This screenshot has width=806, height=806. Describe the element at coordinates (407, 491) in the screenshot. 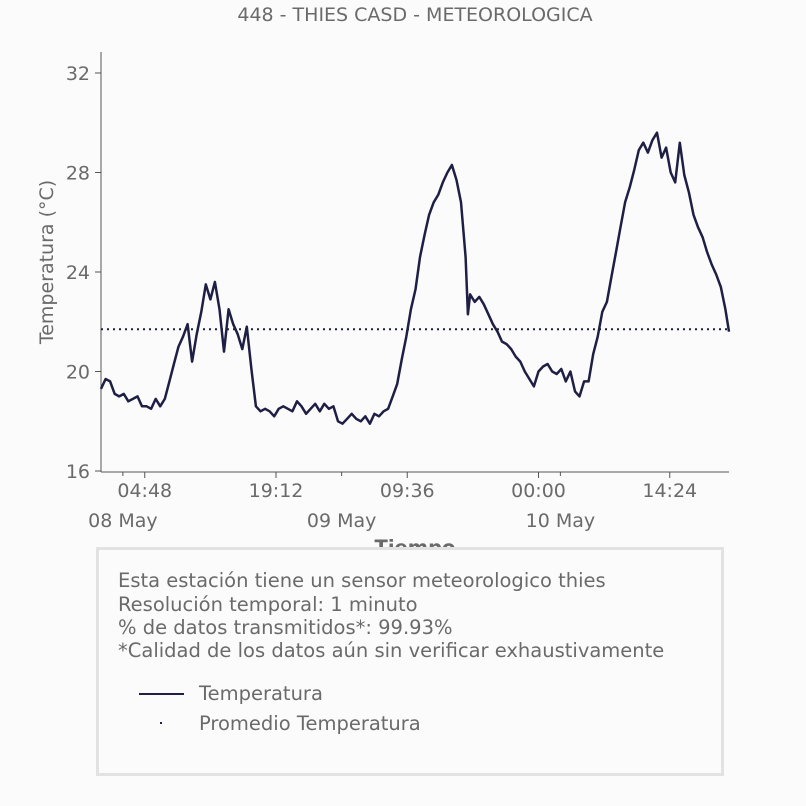

I see `x-tick-label: 09:36` at that location.